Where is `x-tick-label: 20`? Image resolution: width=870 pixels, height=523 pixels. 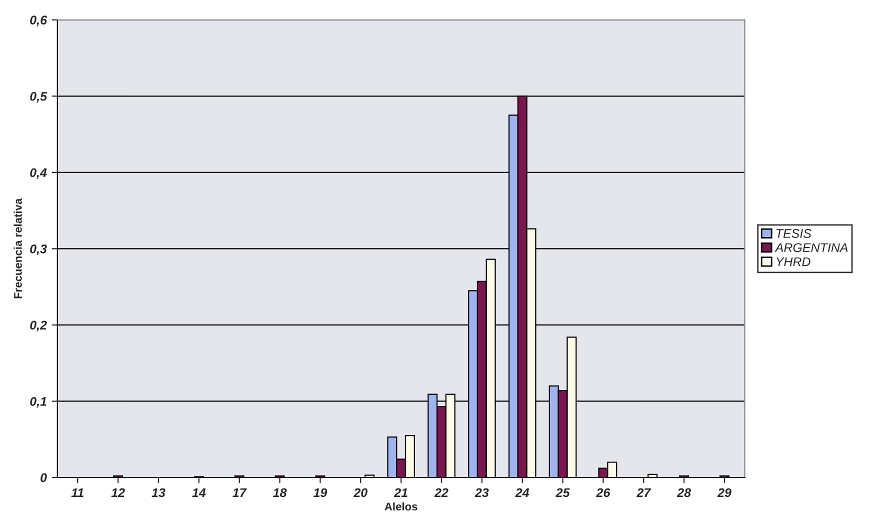
x-tick-label: 20 is located at coordinates (360, 493).